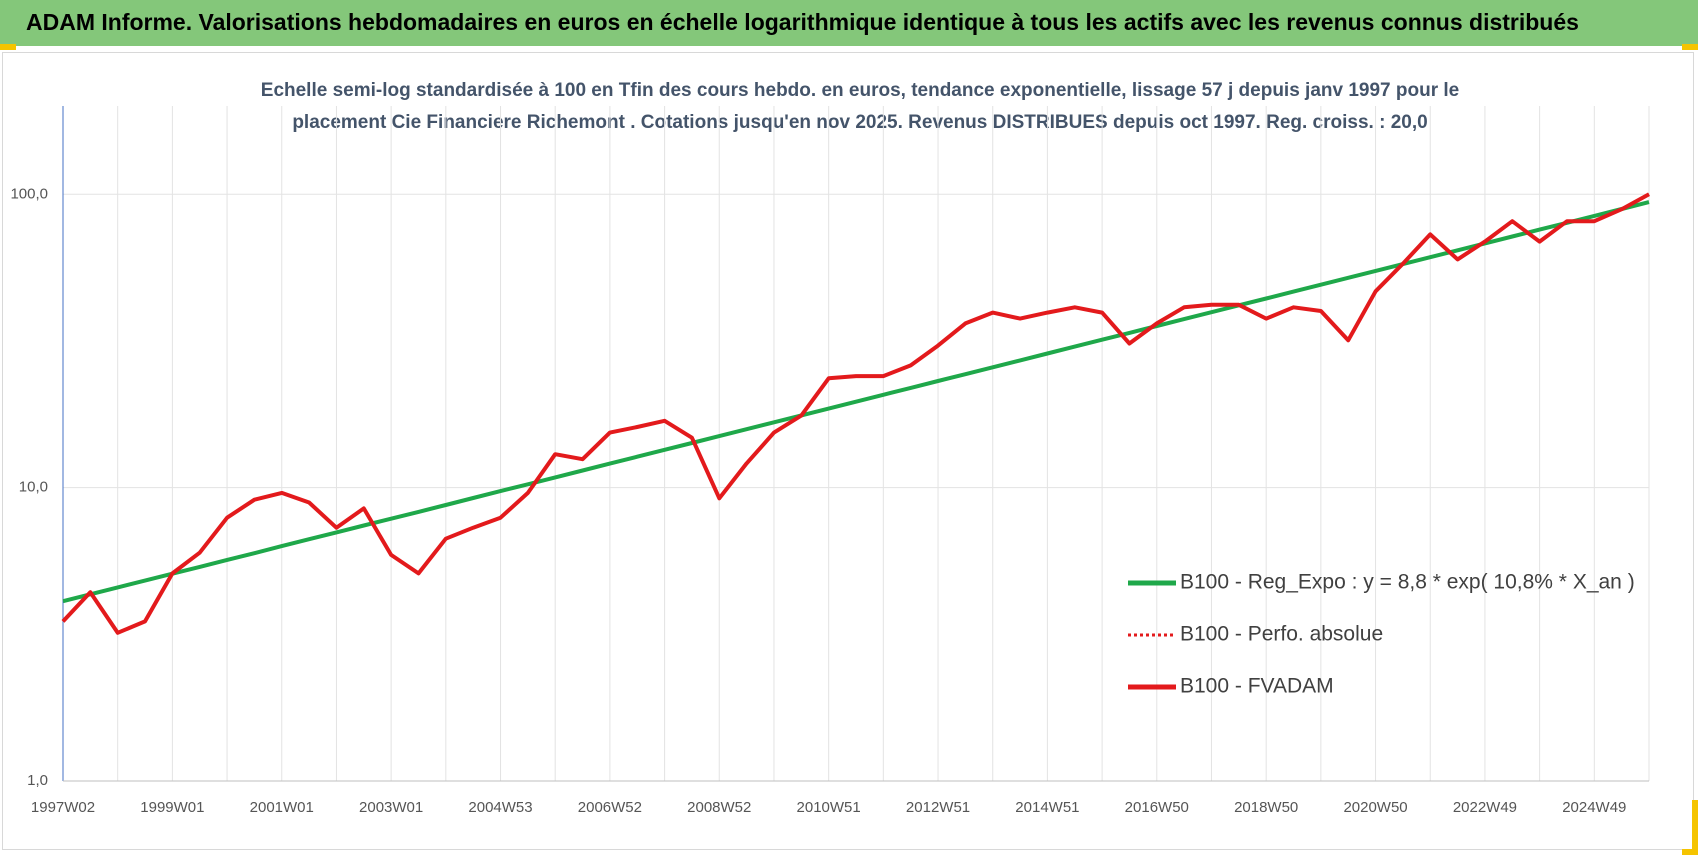  Describe the element at coordinates (1266, 807) in the screenshot. I see `x-tick-label: 2018W50` at that location.